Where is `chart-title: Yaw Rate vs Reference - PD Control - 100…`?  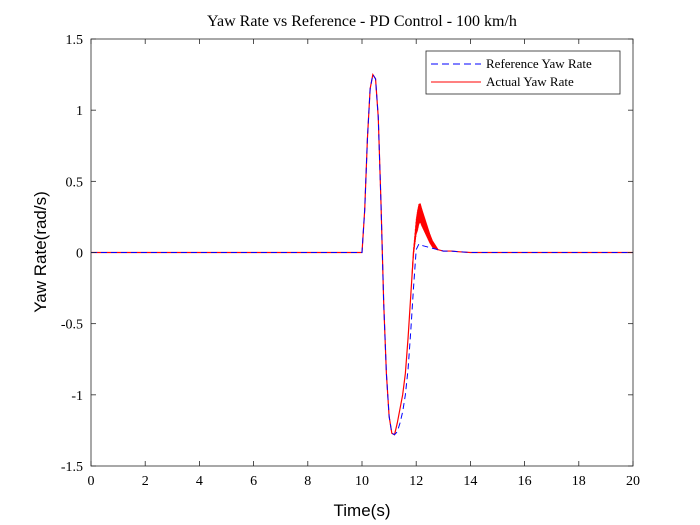 chart-title: Yaw Rate vs Reference - PD Control - 100… is located at coordinates (362, 21).